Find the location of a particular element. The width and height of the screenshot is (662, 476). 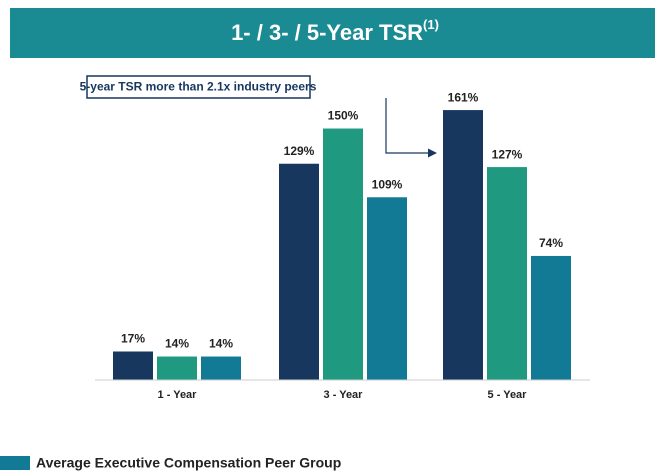

x-tick-label: 3 - Year is located at coordinates (344, 395).